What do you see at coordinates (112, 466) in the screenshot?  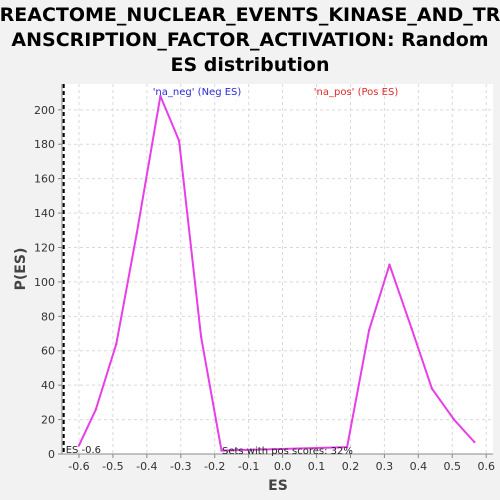 I see `x-tick-label: -0.5` at bounding box center [112, 466].